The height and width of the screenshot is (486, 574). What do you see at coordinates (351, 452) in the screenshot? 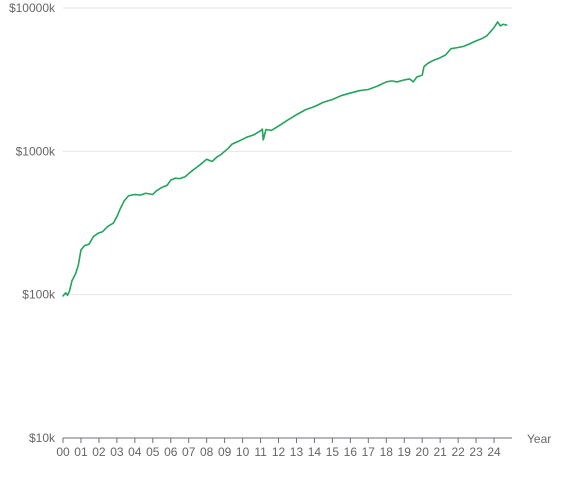
I see `x-tick-label: 16` at bounding box center [351, 452].